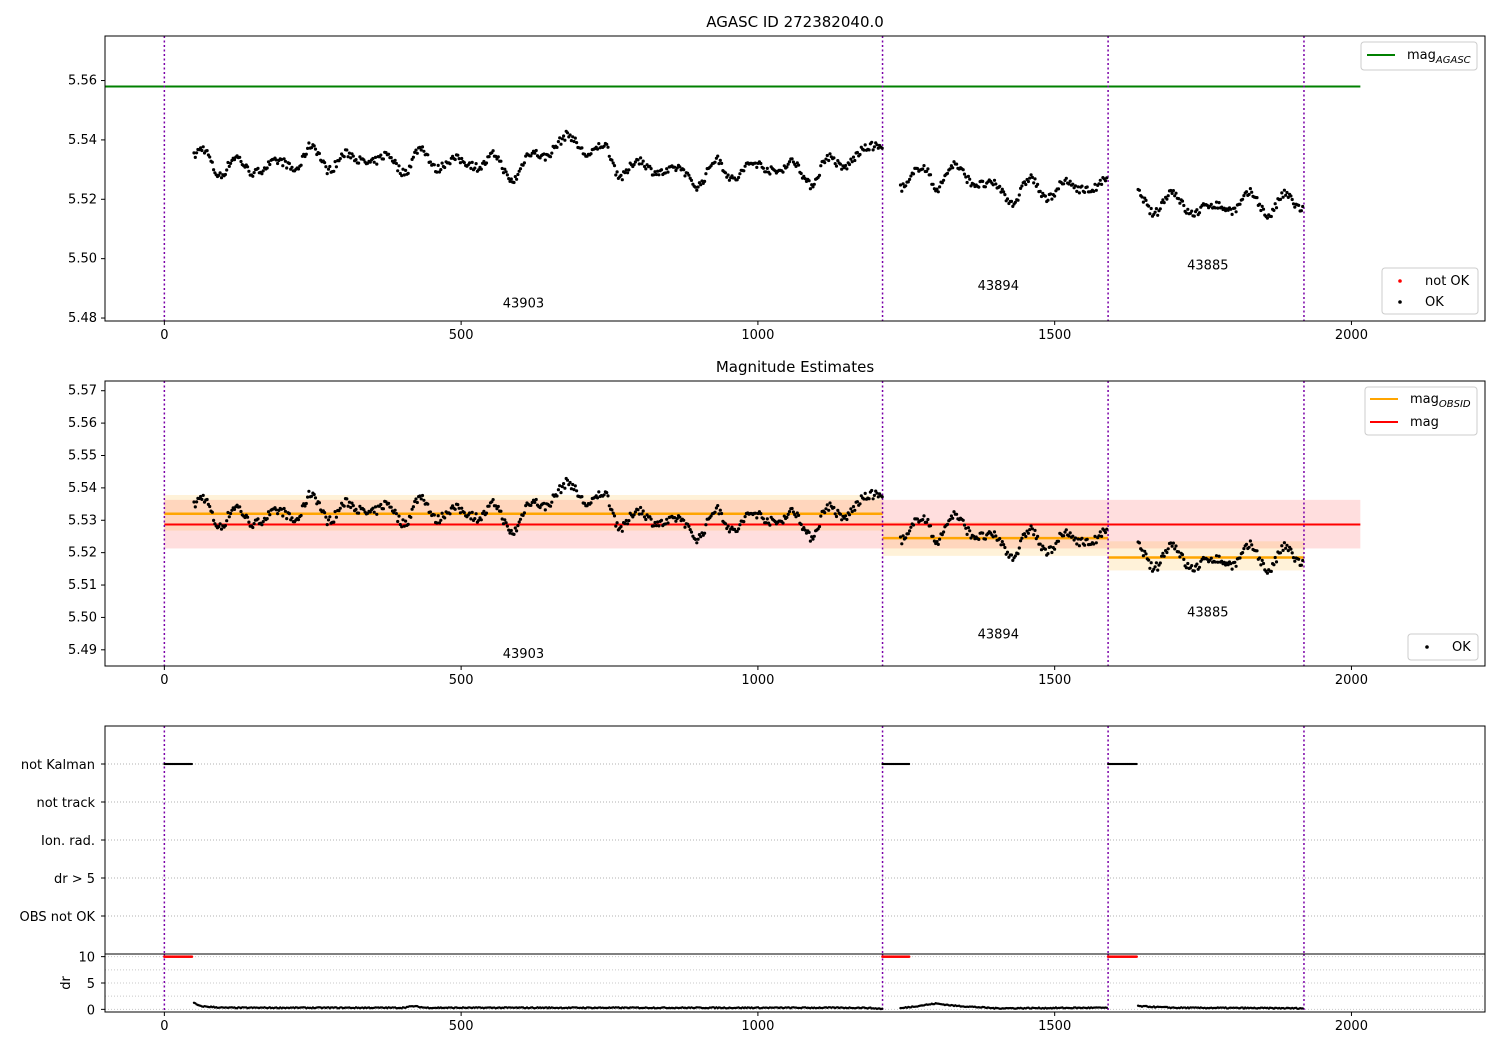 The height and width of the screenshot is (1050, 1500). What do you see at coordinates (1136, 956) in the screenshot?
I see `dr-clipped-point` at bounding box center [1136, 956].